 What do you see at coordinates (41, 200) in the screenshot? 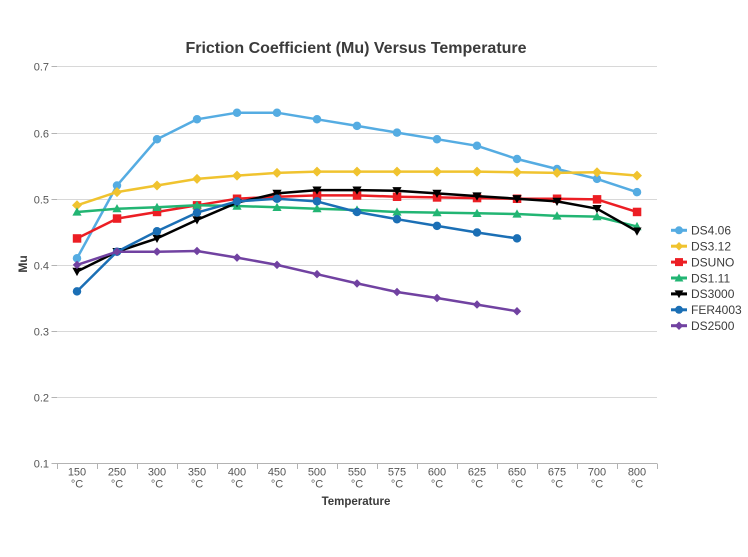
I see `svg-text: 0.5` at bounding box center [41, 200].